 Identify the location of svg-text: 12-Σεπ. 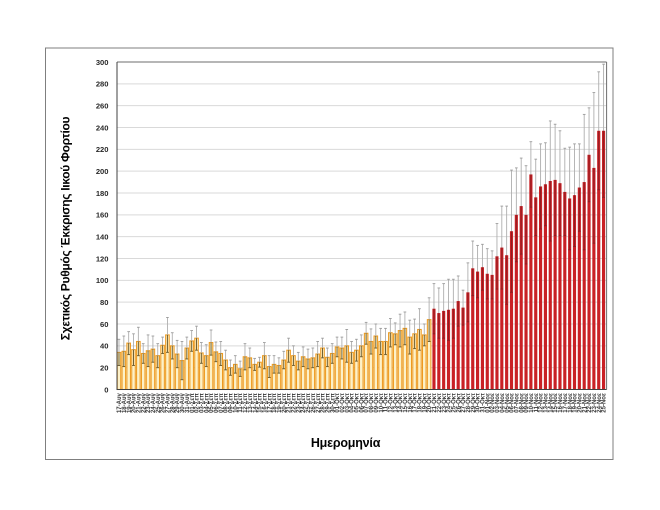
(246, 403).